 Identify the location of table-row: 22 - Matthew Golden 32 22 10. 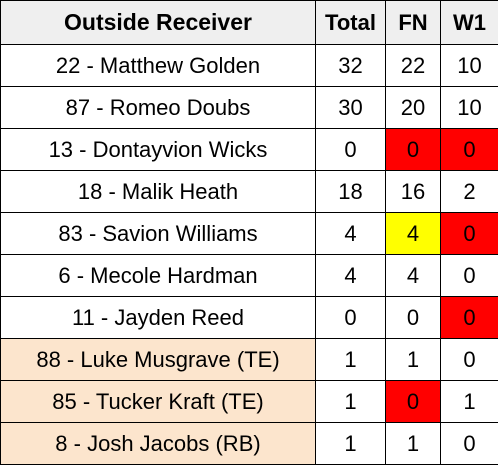
(249, 66).